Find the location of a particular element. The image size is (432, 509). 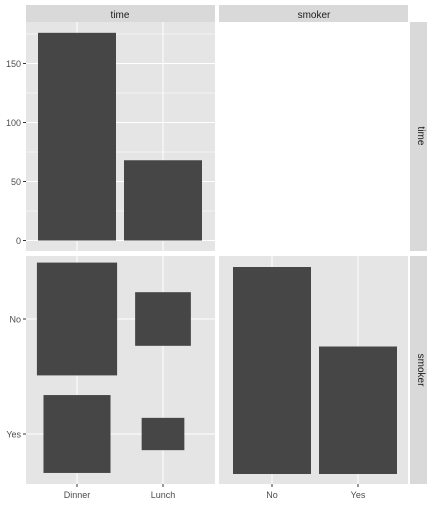

bar-yes-dinner is located at coordinates (77, 434).